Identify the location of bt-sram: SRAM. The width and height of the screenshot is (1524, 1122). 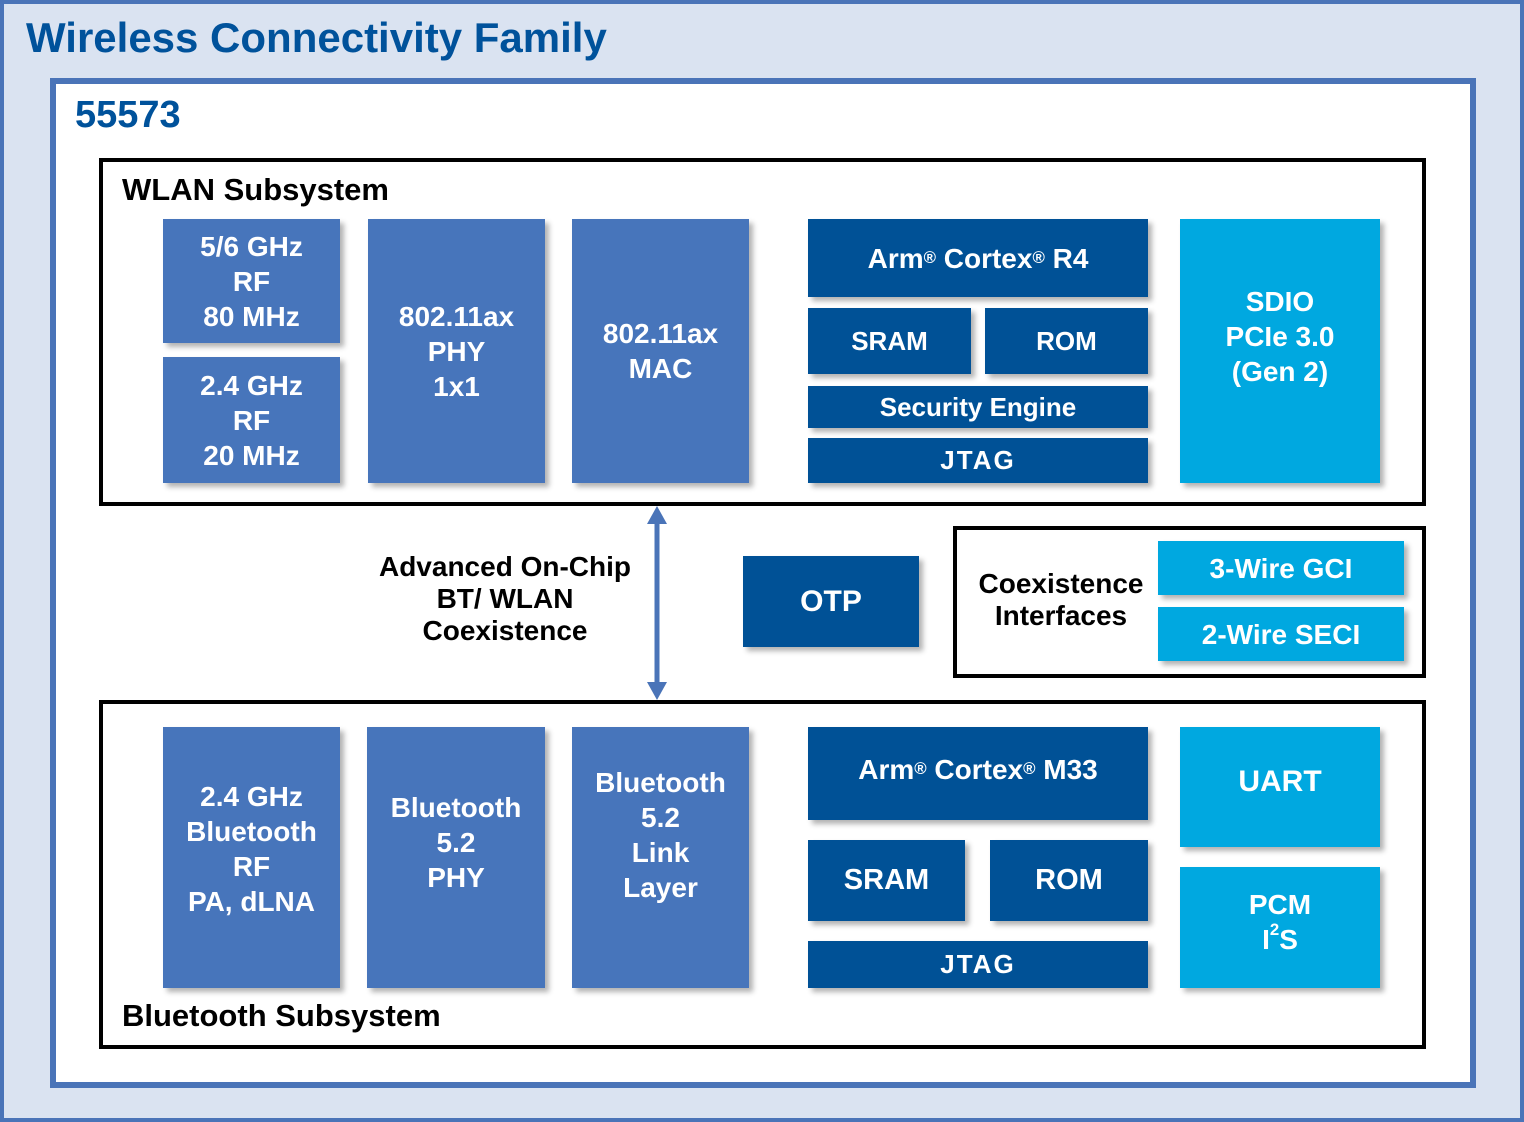
(886, 880).